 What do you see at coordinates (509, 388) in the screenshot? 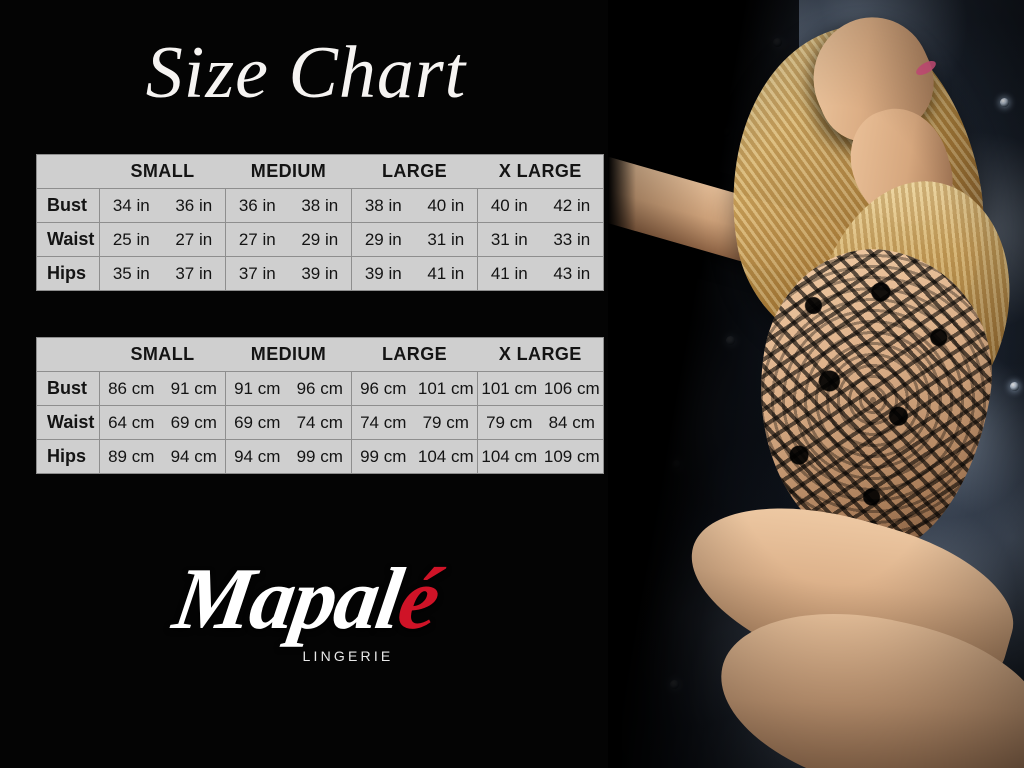
I see `cell-bust-xlarge-min: 101 cm` at bounding box center [509, 388].